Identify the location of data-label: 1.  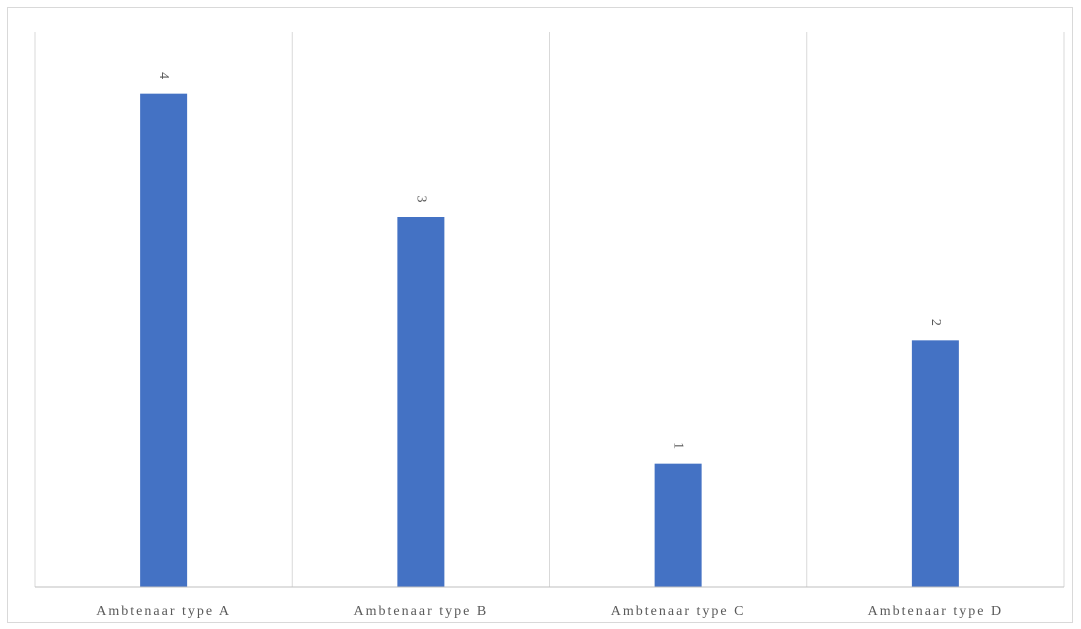
(678, 445).